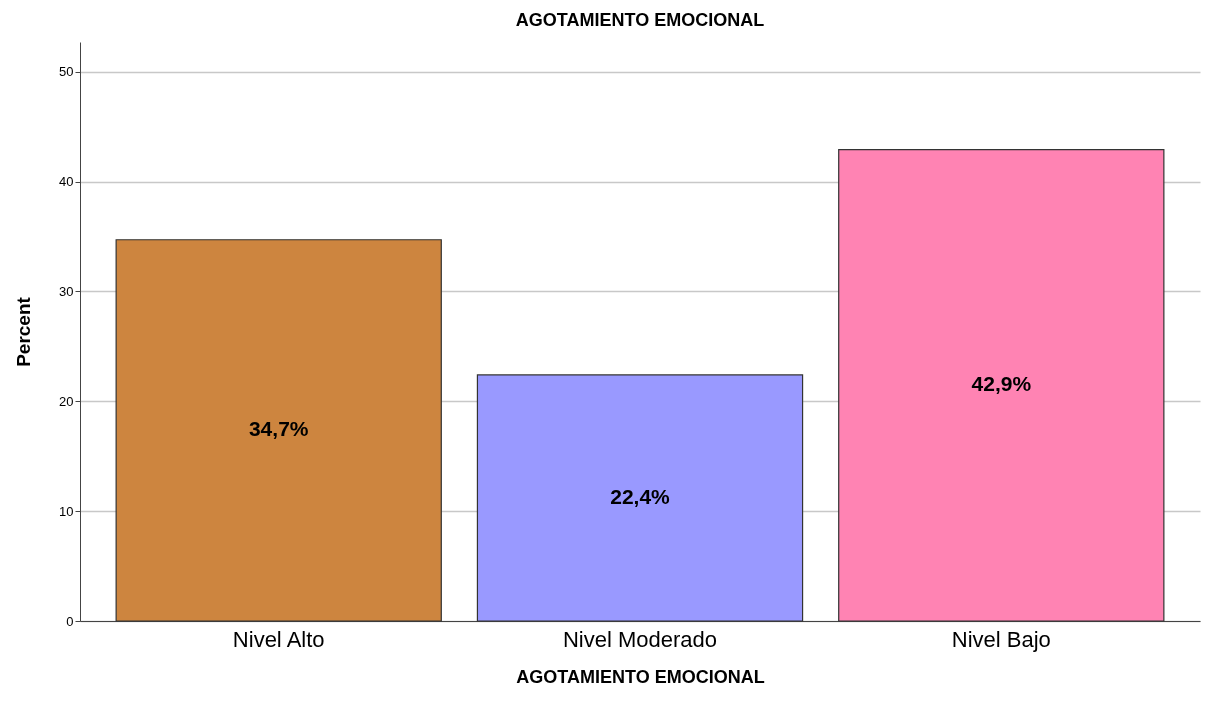 The image size is (1215, 706). What do you see at coordinates (1001, 639) in the screenshot?
I see `x-tick-label: Nivel Bajo` at bounding box center [1001, 639].